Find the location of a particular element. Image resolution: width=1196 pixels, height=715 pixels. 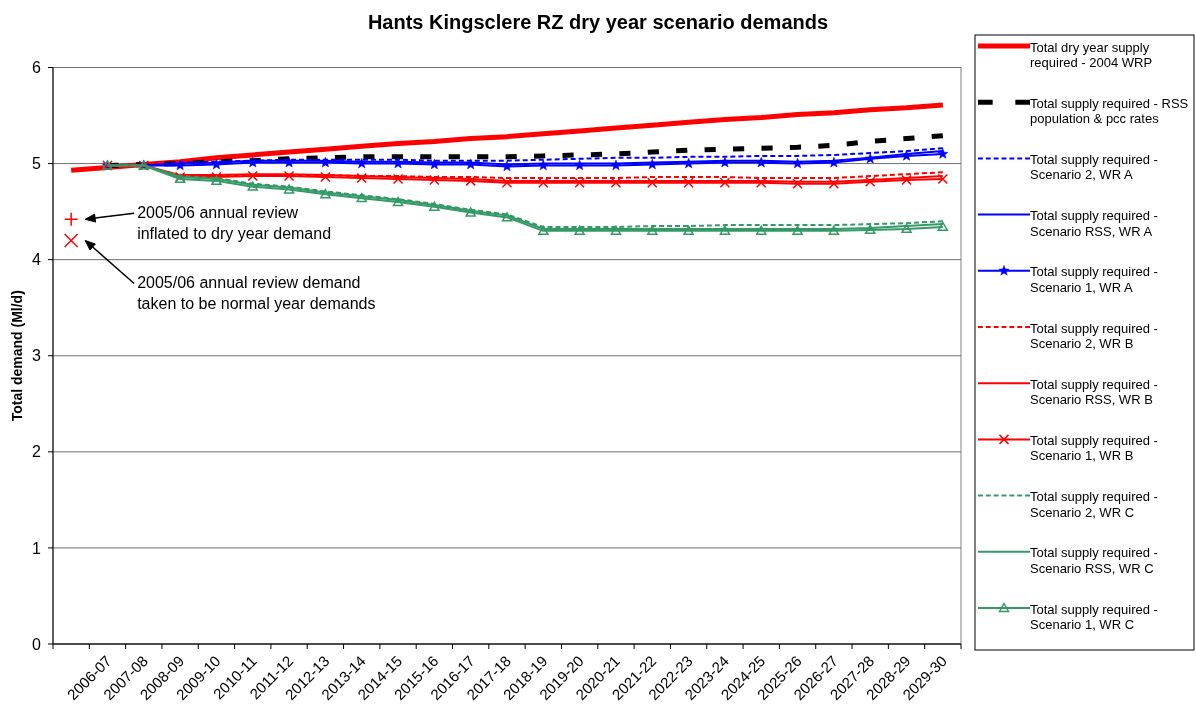

chart-title: Hants Kingsclere RZ dry year scenario demands is located at coordinates (598, 22).